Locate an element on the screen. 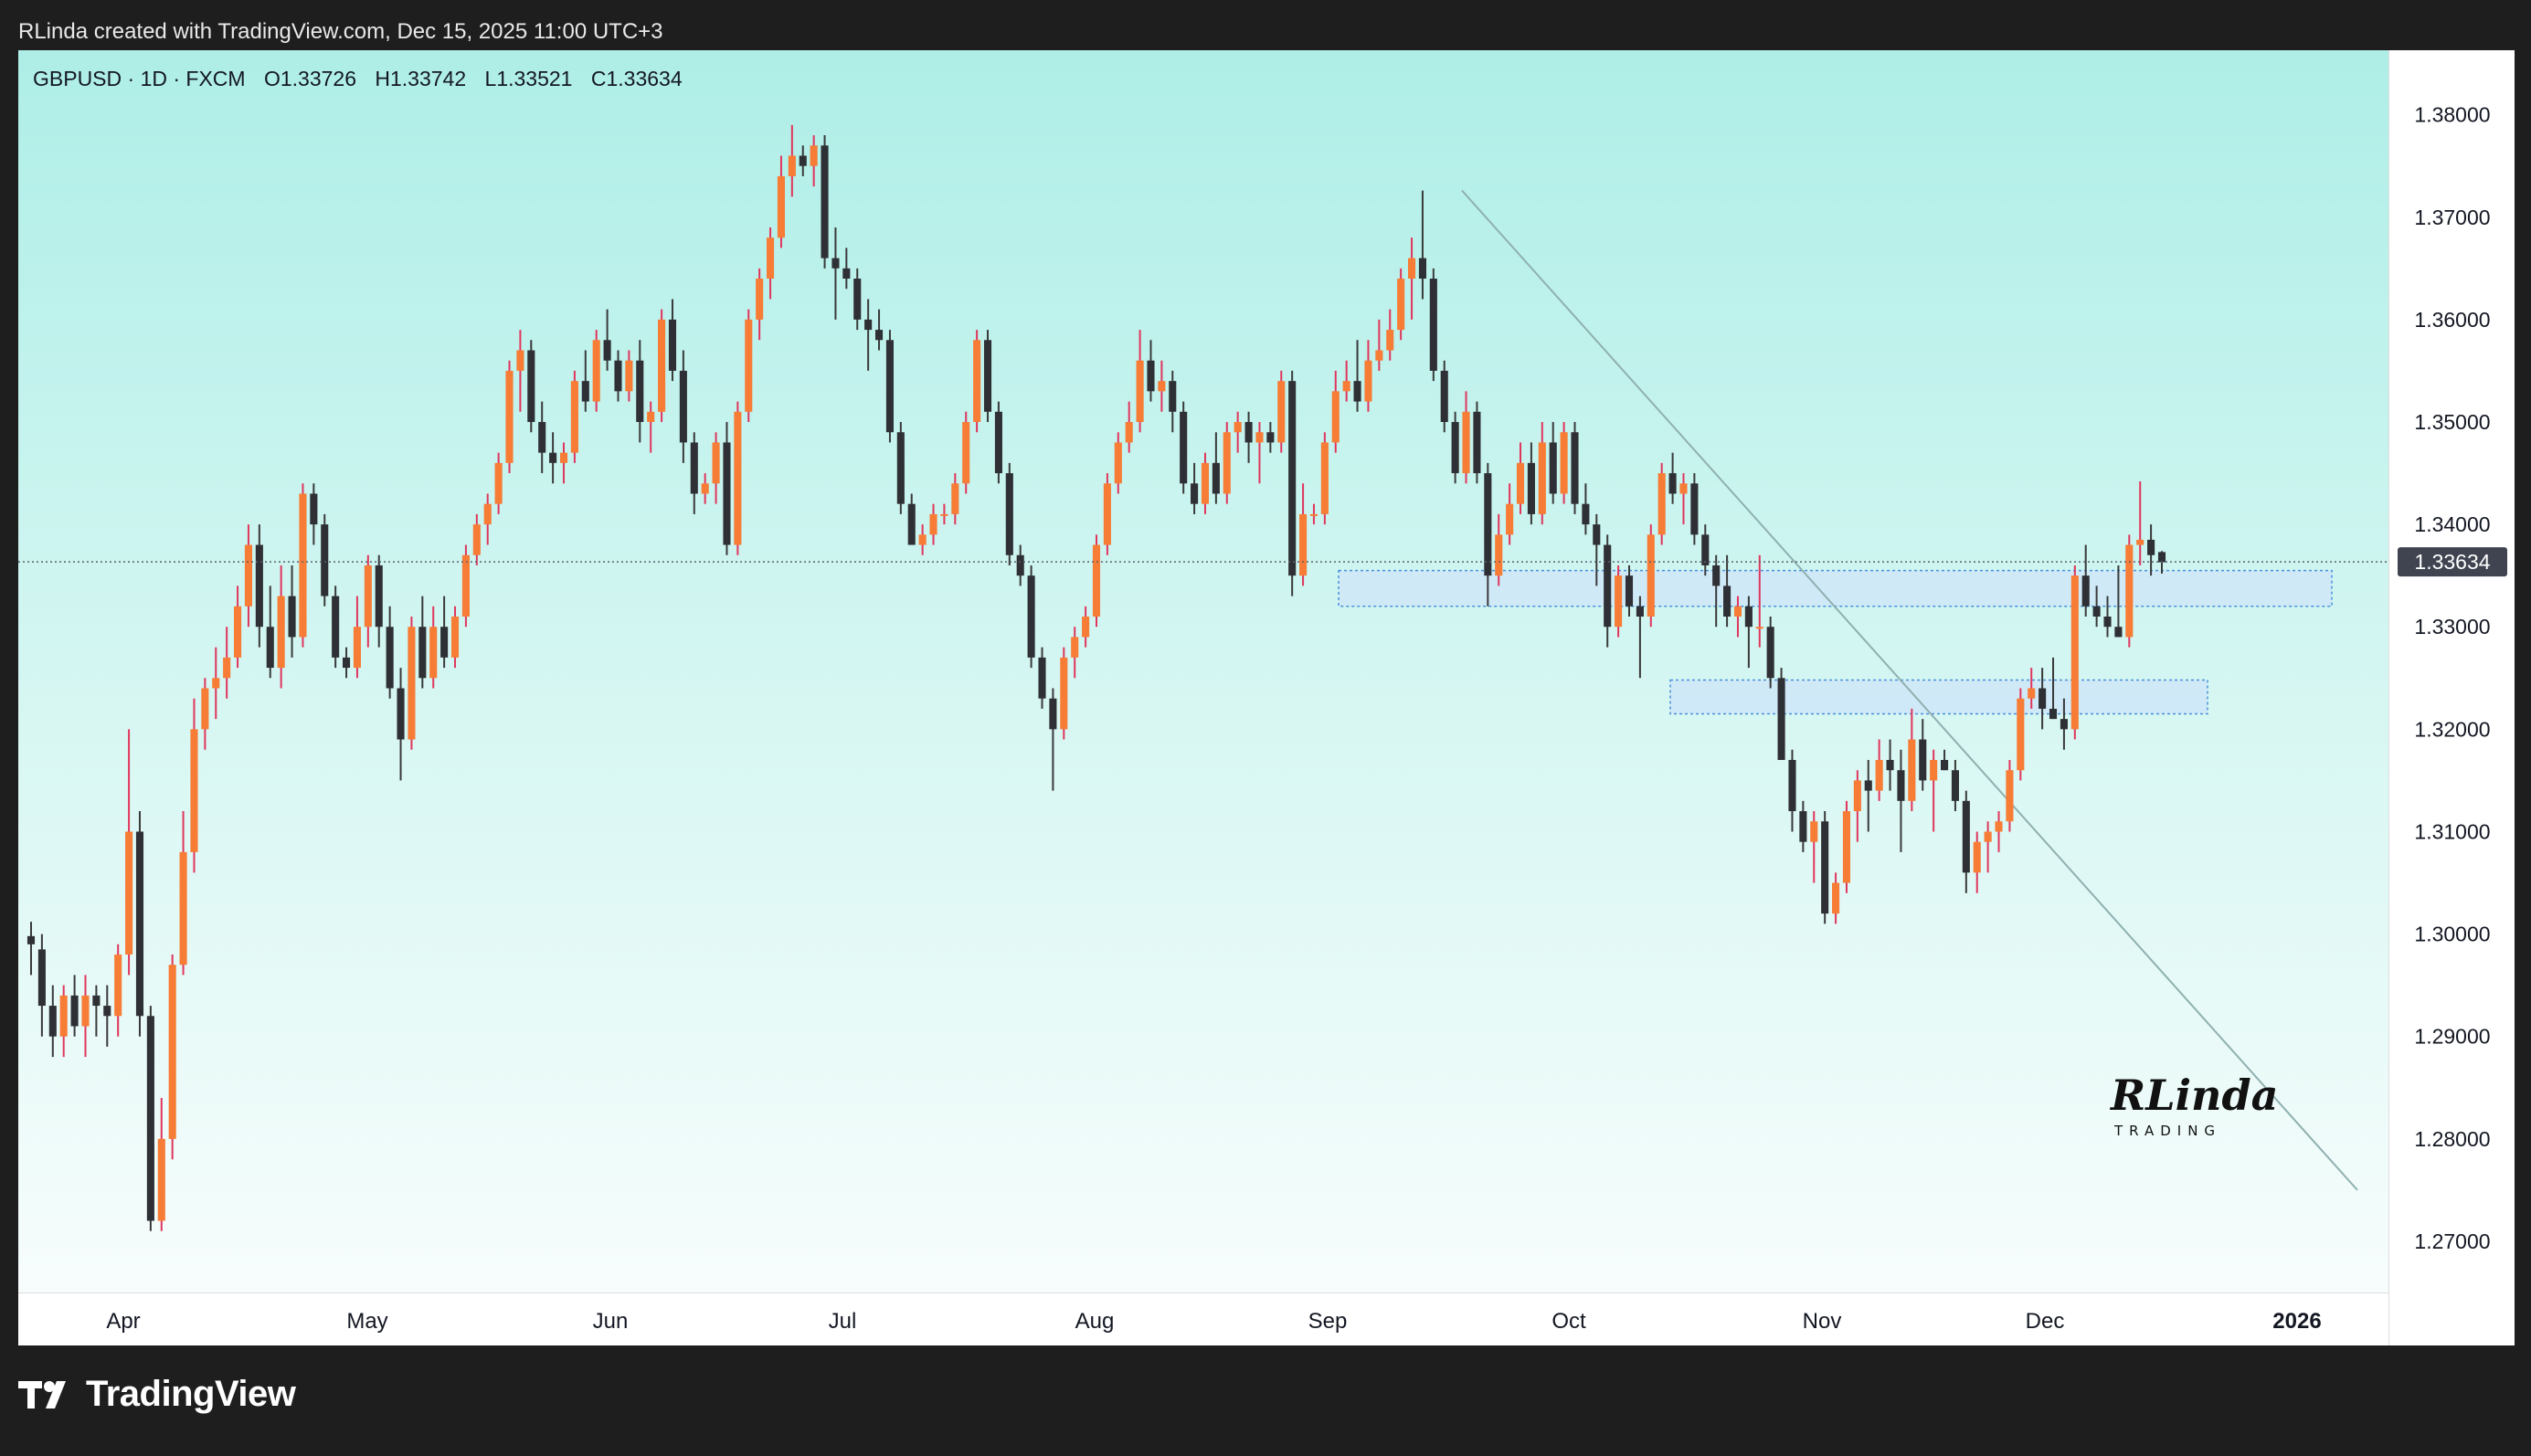 The image size is (2531, 1456). time-axis is located at coordinates (1203, 1319).